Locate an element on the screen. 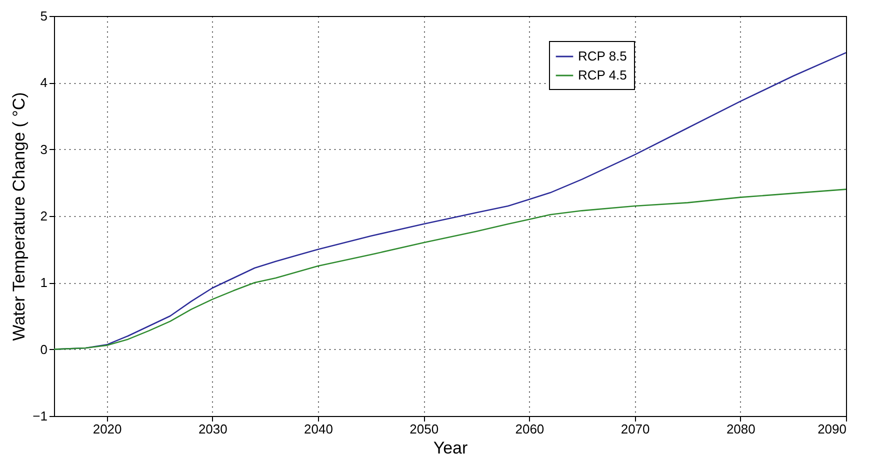  legend-label: RCP 4.5 is located at coordinates (602, 75).